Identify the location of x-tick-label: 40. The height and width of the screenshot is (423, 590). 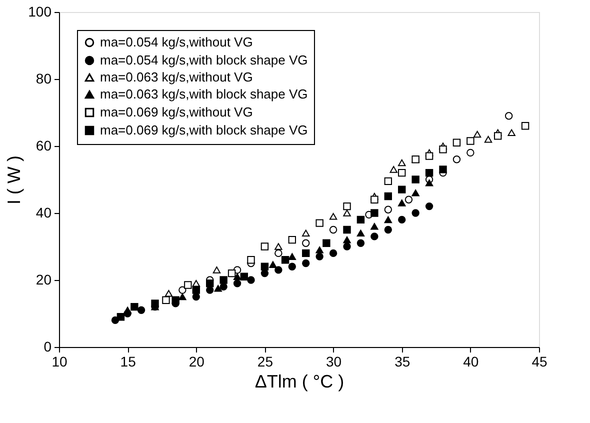
(471, 362).